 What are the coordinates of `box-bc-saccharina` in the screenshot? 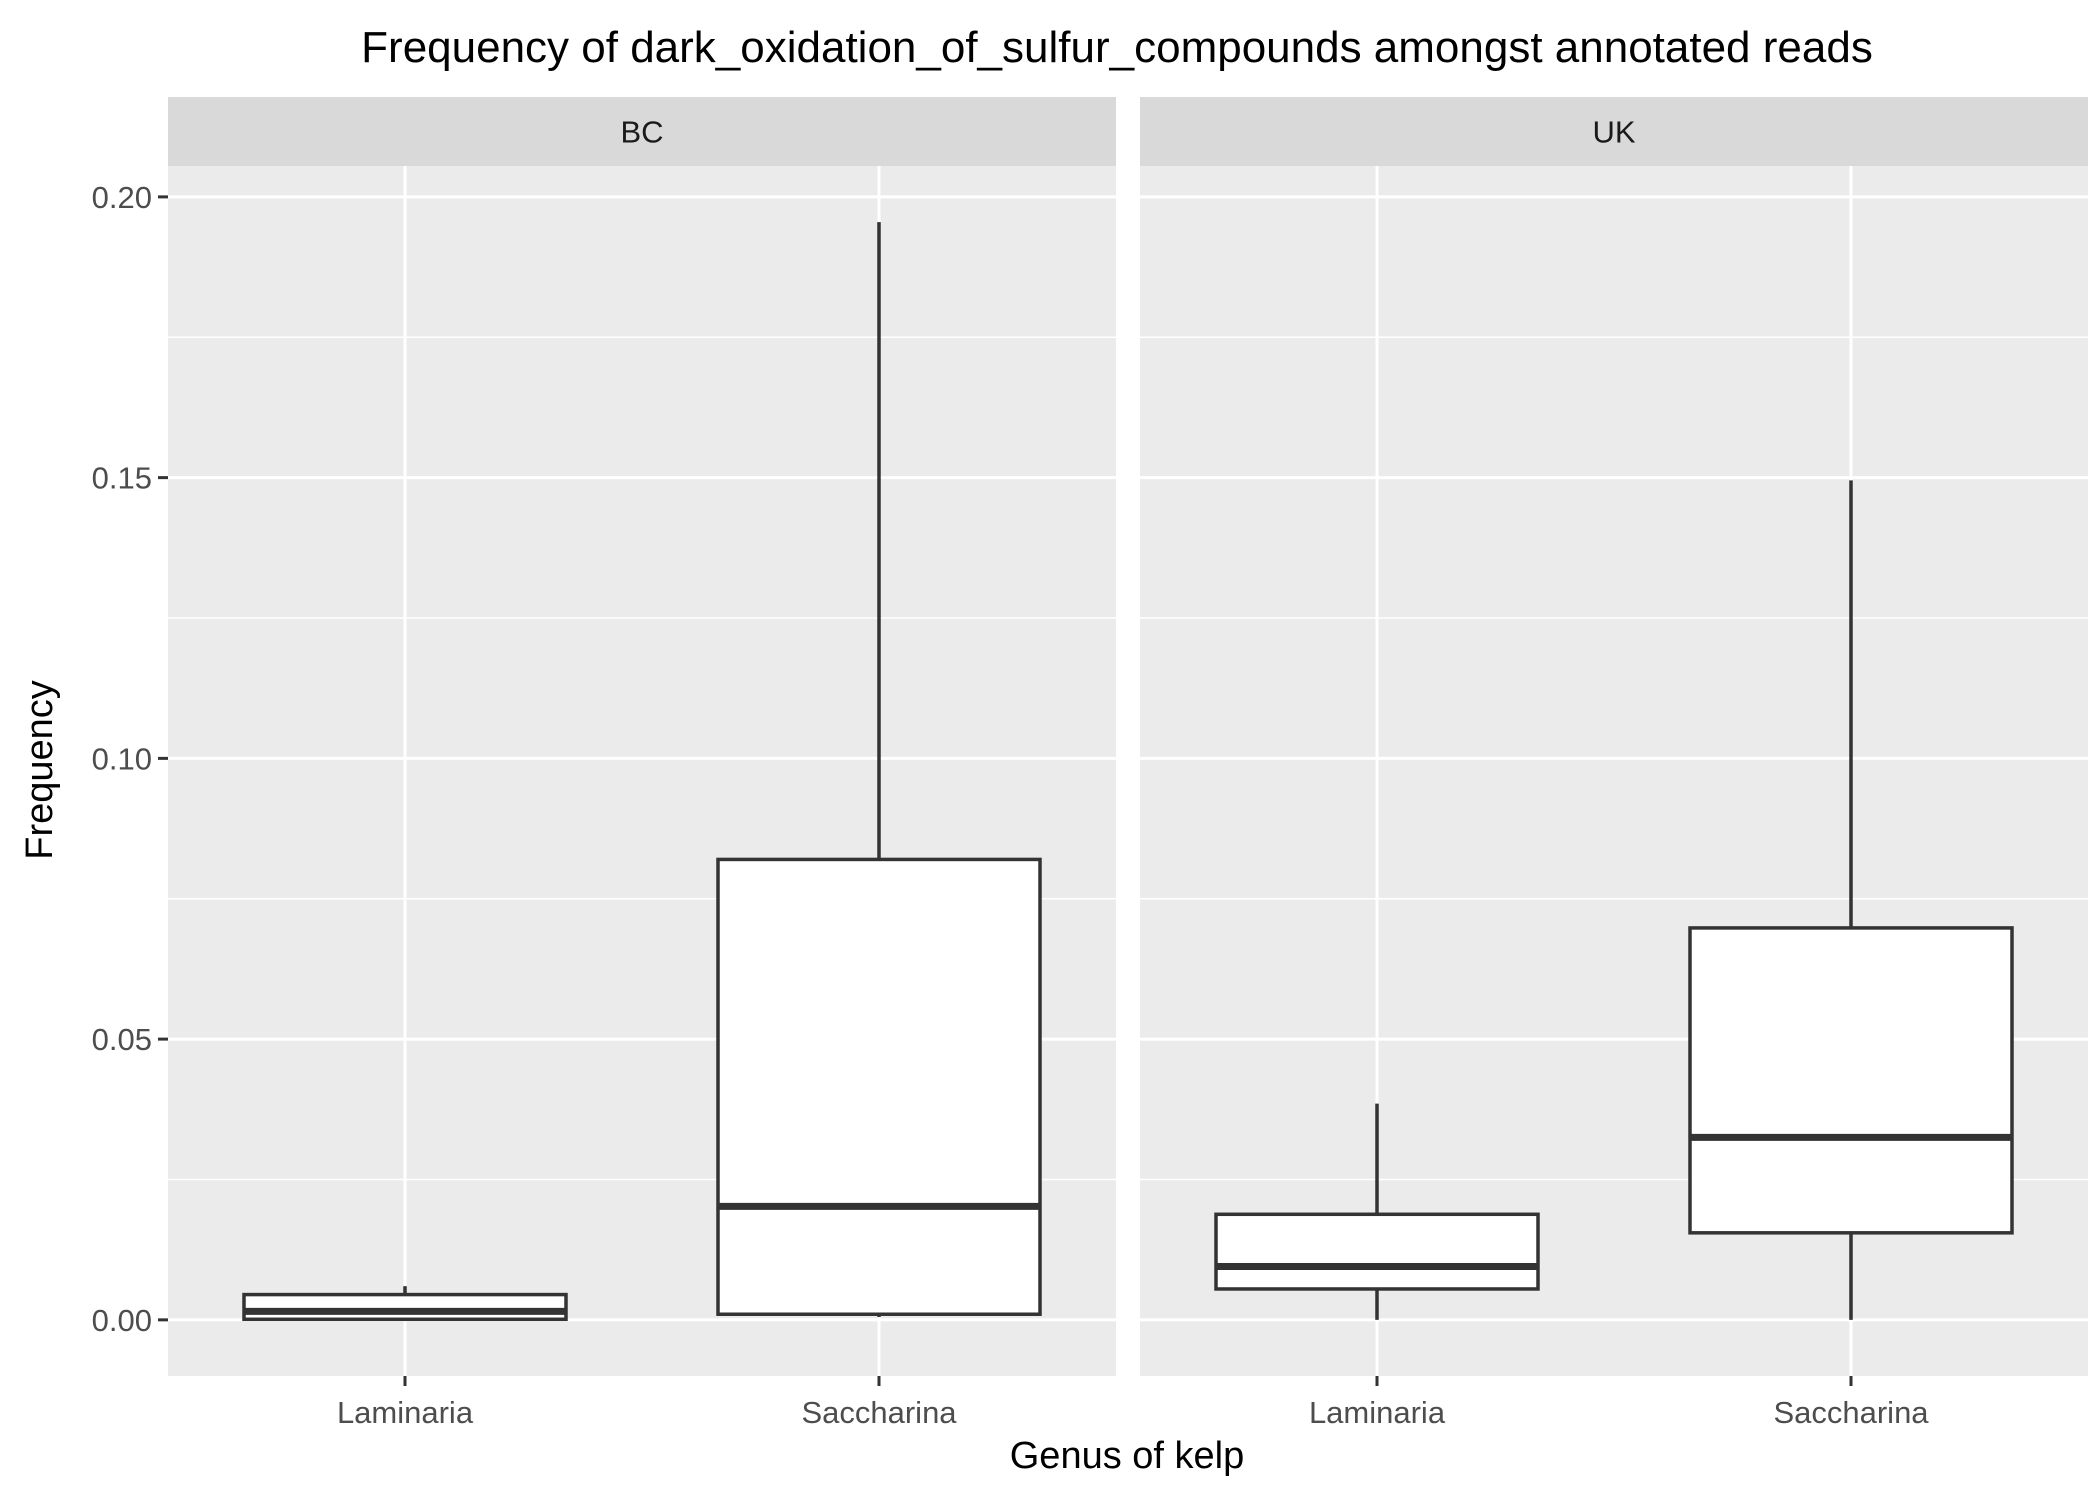 It's located at (879, 770).